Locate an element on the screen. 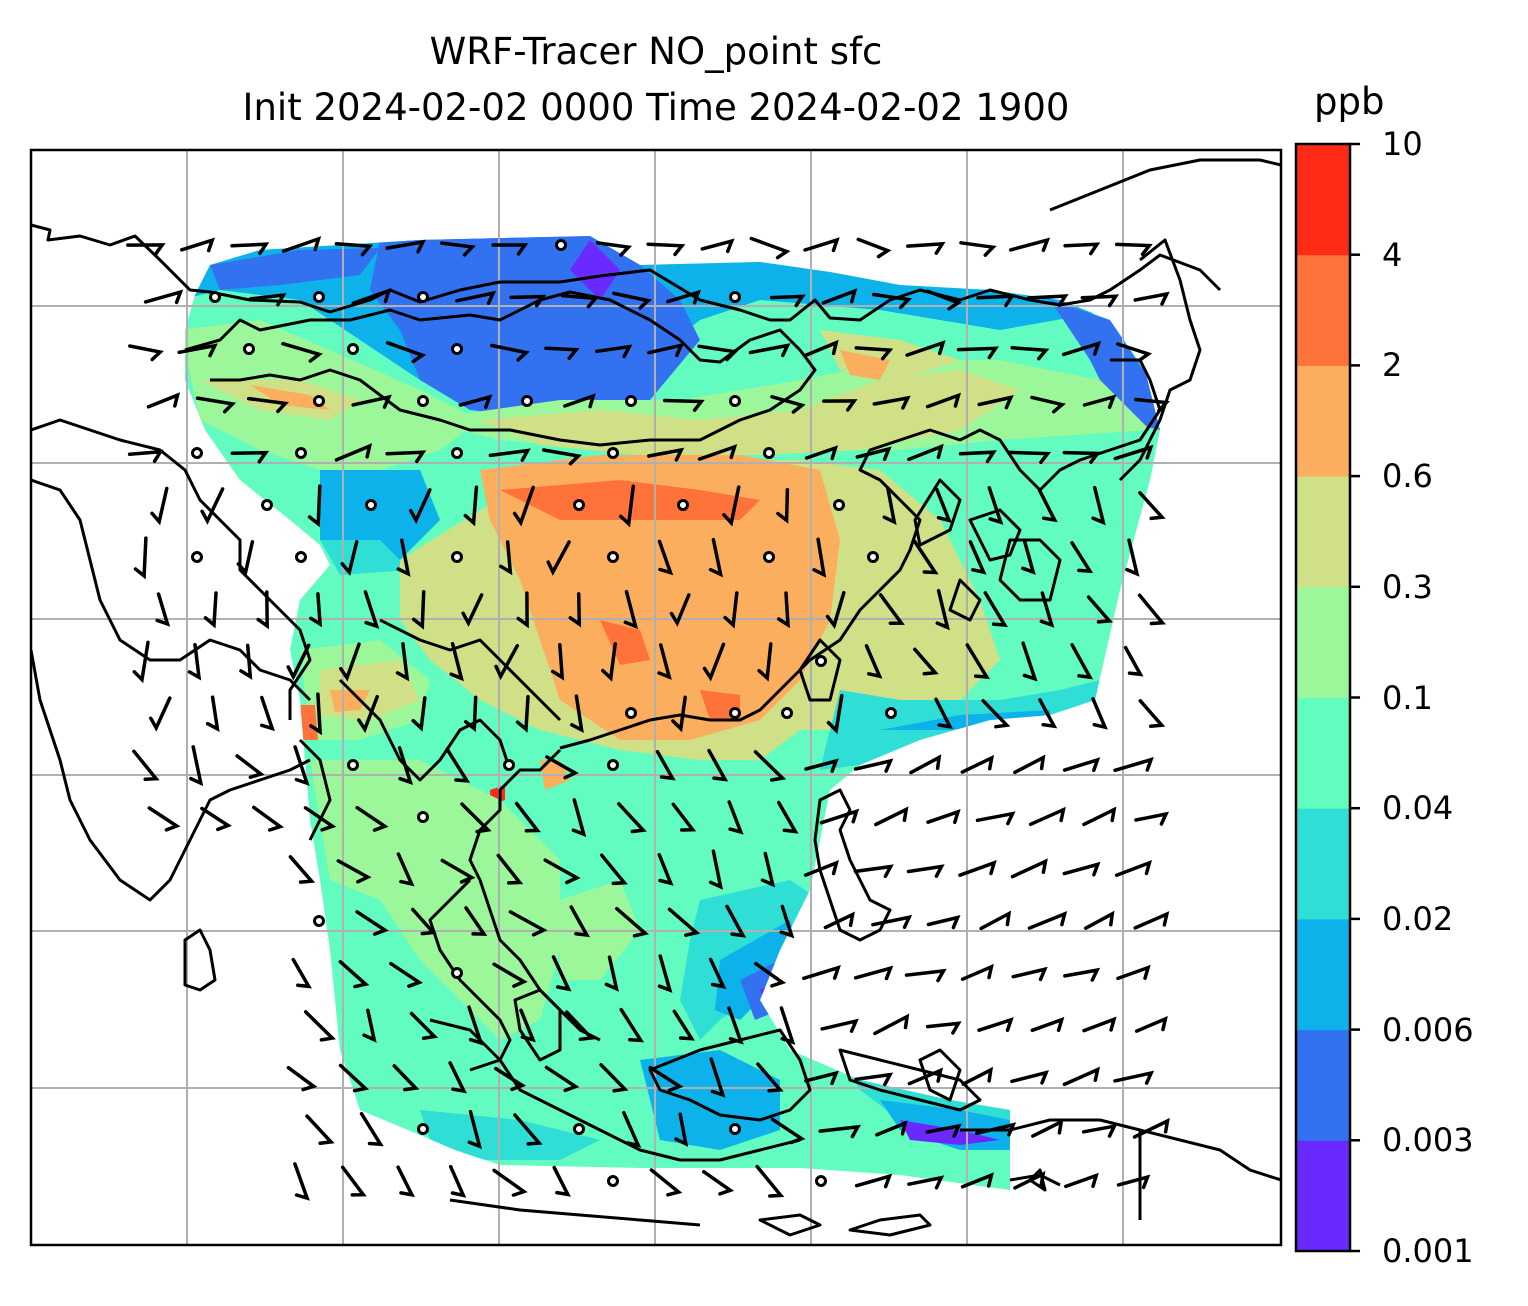 The image size is (1528, 1306). colorbar-tick-label: 4 is located at coordinates (1392, 254).